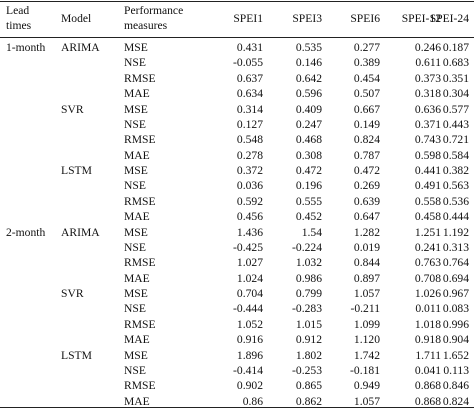  Describe the element at coordinates (365, 370) in the screenshot. I see `spei6-cell: -0.181` at that location.